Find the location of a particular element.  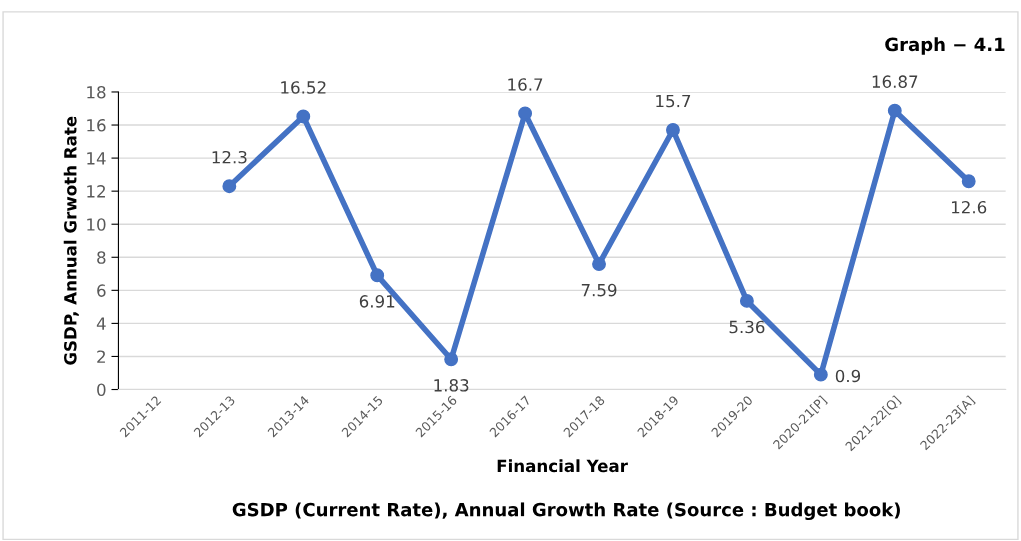

y-tick-label: 2 is located at coordinates (101, 356).